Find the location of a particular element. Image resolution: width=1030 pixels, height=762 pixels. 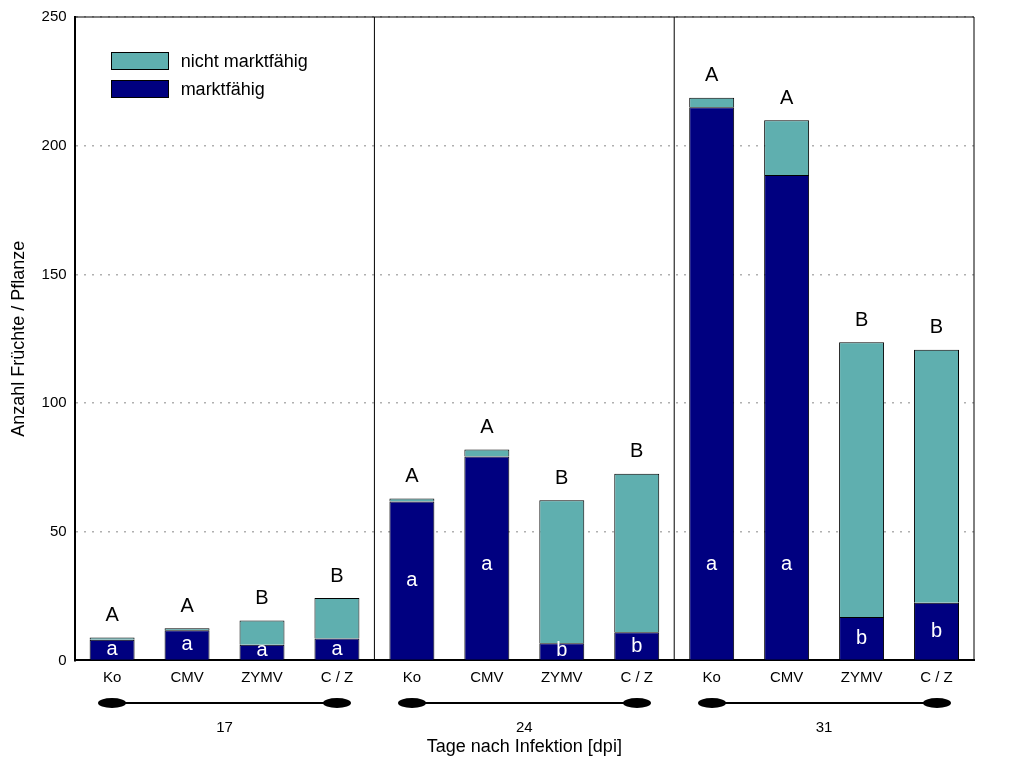

legend-label: nicht marktfähig is located at coordinates (244, 61).